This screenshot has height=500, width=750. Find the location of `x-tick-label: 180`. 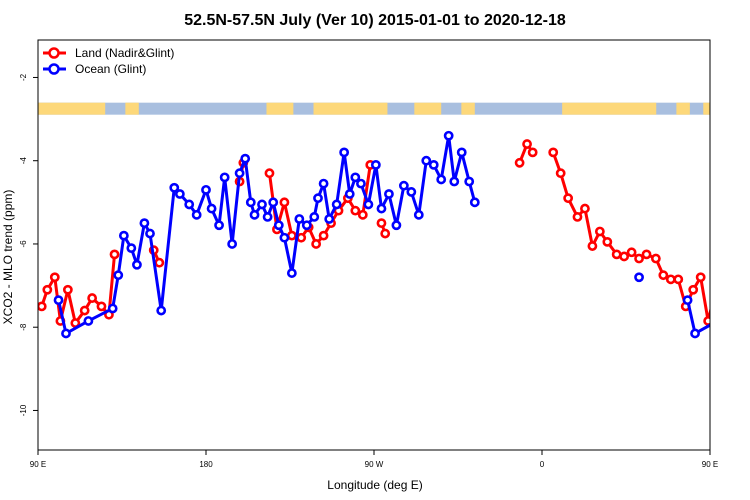

x-tick-label: 180 is located at coordinates (206, 464).